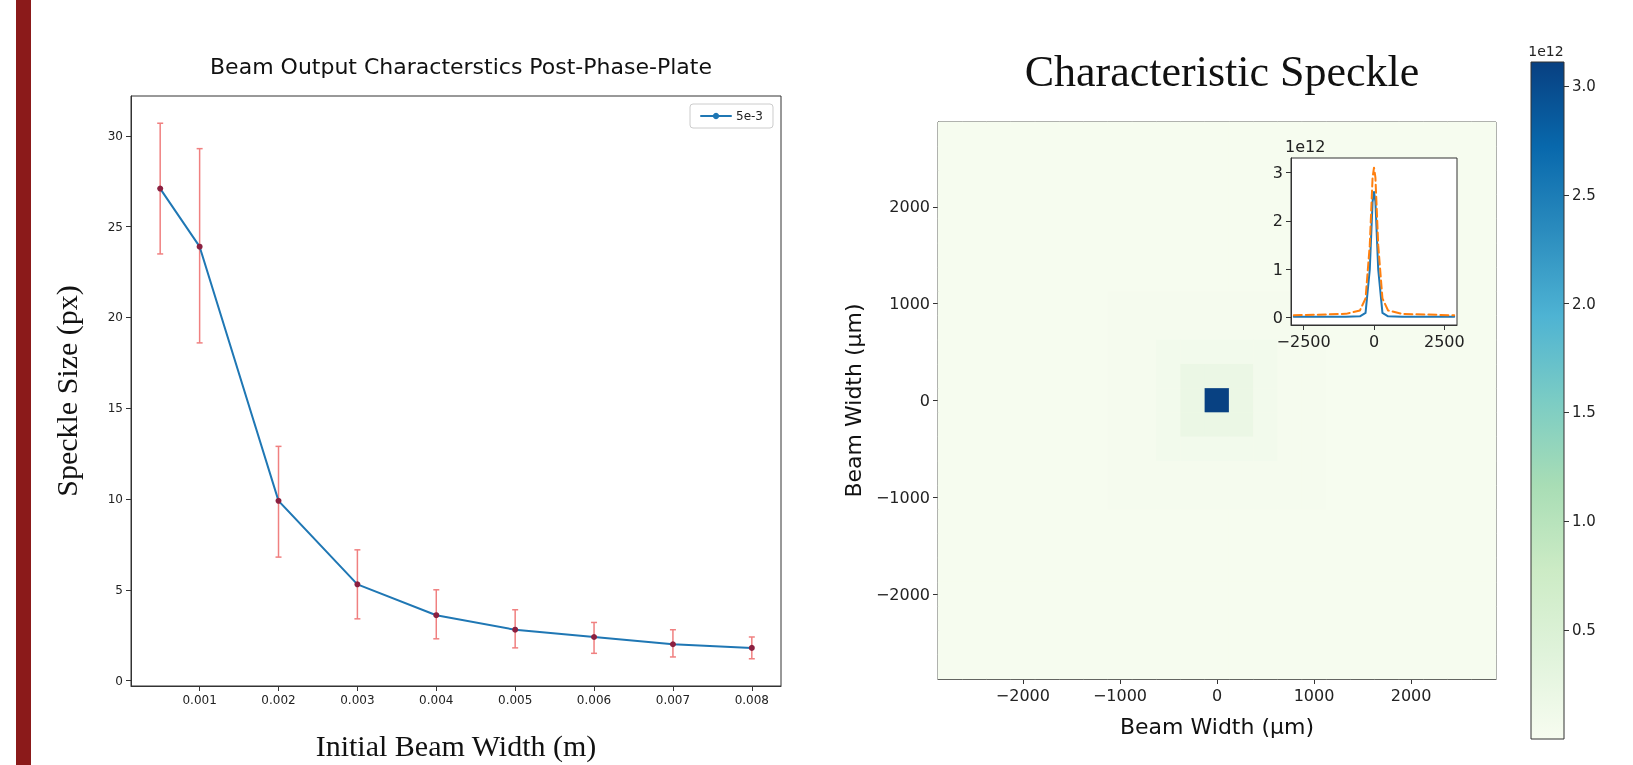 The width and height of the screenshot is (1633, 765). Describe the element at coordinates (1217, 726) in the screenshot. I see `x-axis-title: Beam Width (μm)` at that location.